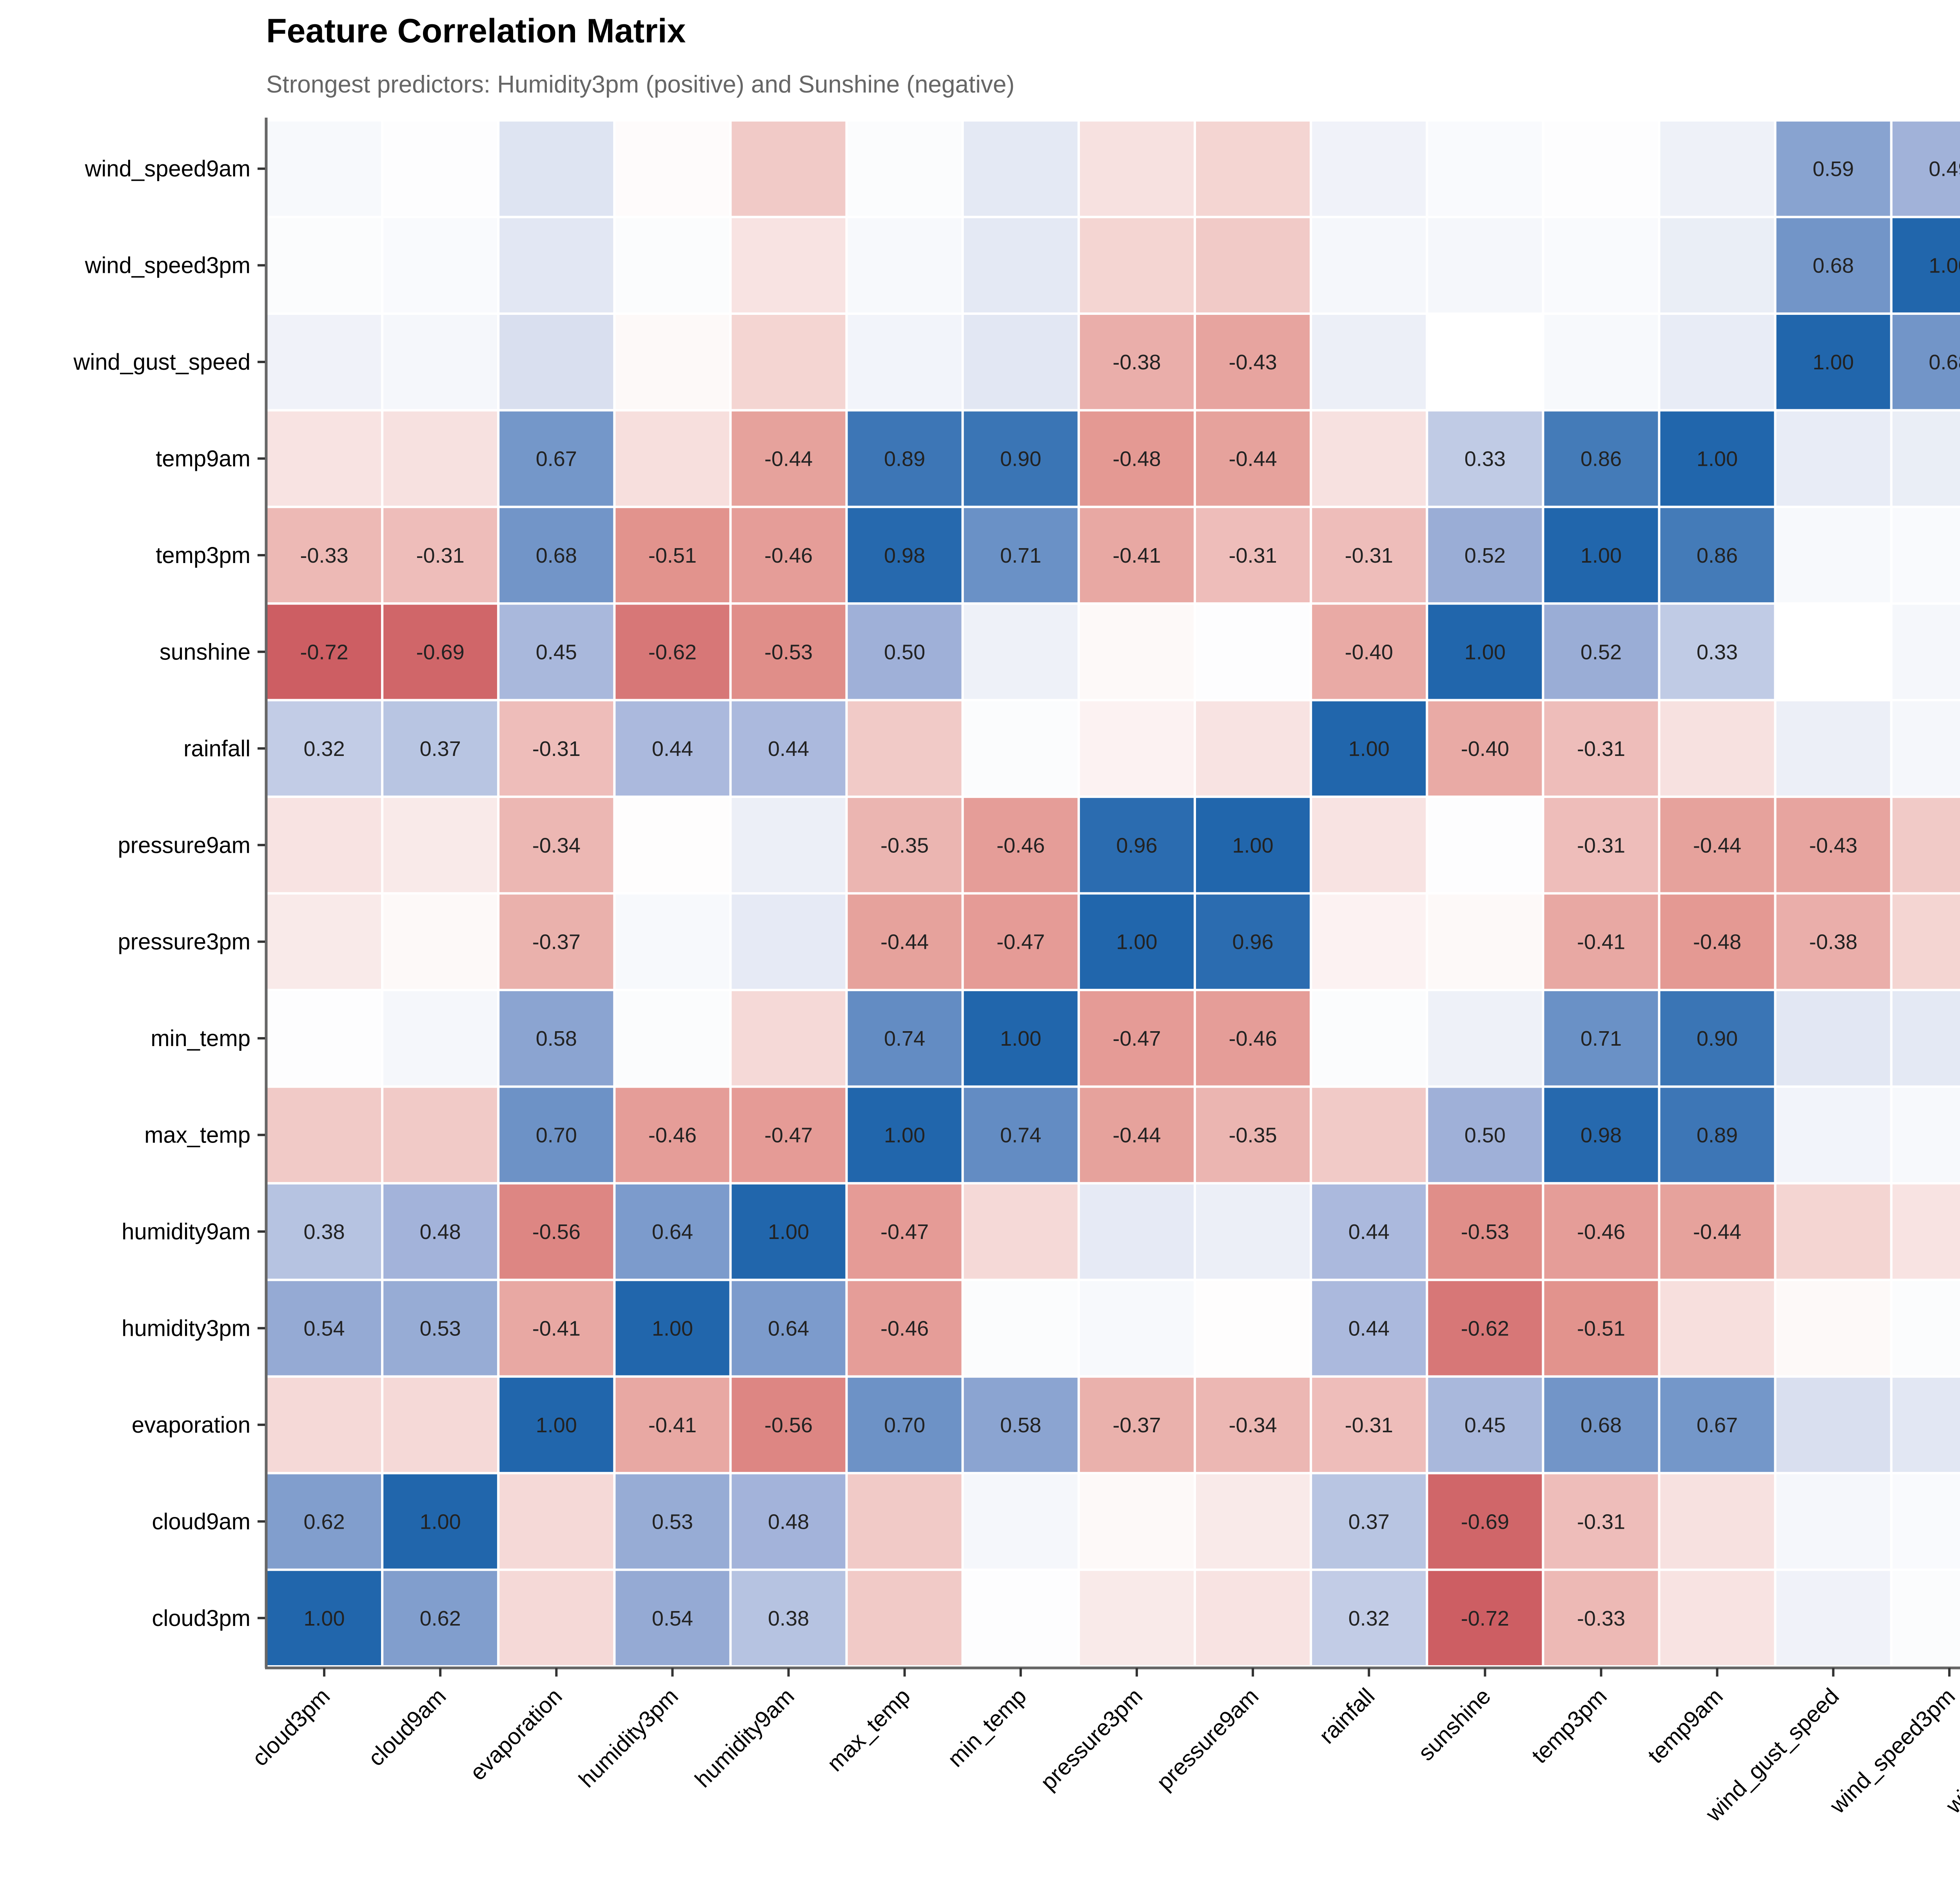  I want to click on cell-value-label: 0.32, so click(324, 749).